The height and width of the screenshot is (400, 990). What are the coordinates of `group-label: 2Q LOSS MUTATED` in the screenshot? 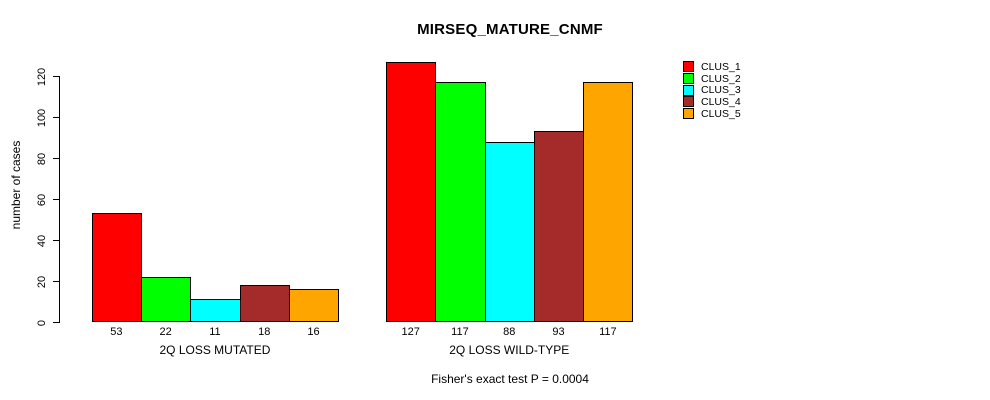 It's located at (215, 350).